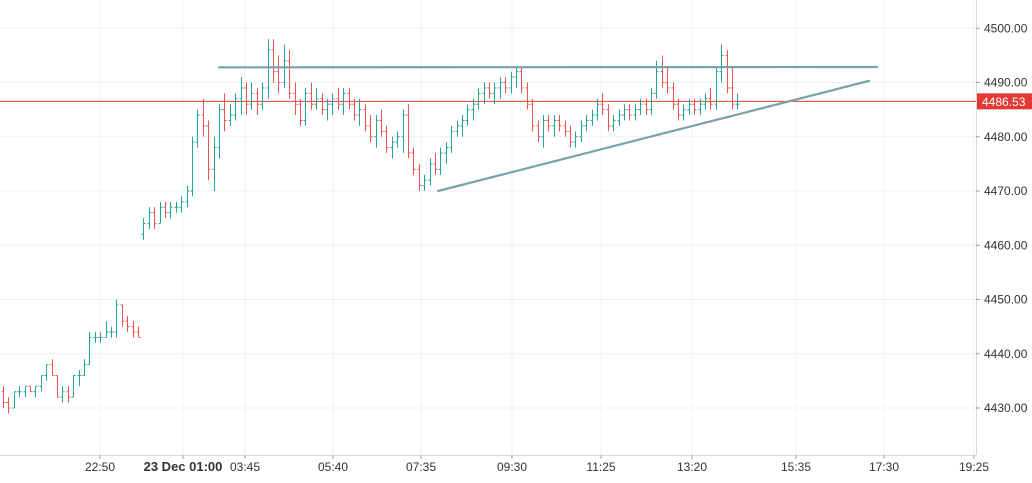  Describe the element at coordinates (1006, 83) in the screenshot. I see `price-axis-label: 4490.00` at that location.